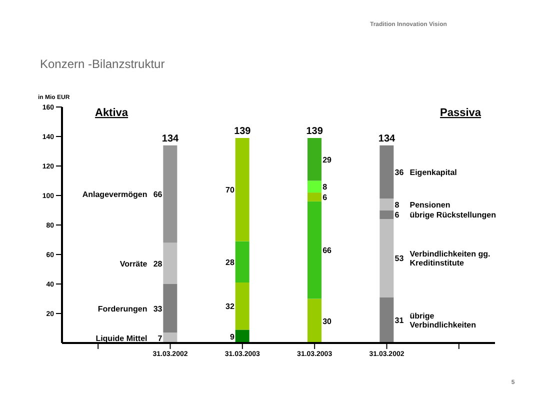 The width and height of the screenshot is (536, 403). Describe the element at coordinates (112, 113) in the screenshot. I see `annotation: Aktiva` at that location.